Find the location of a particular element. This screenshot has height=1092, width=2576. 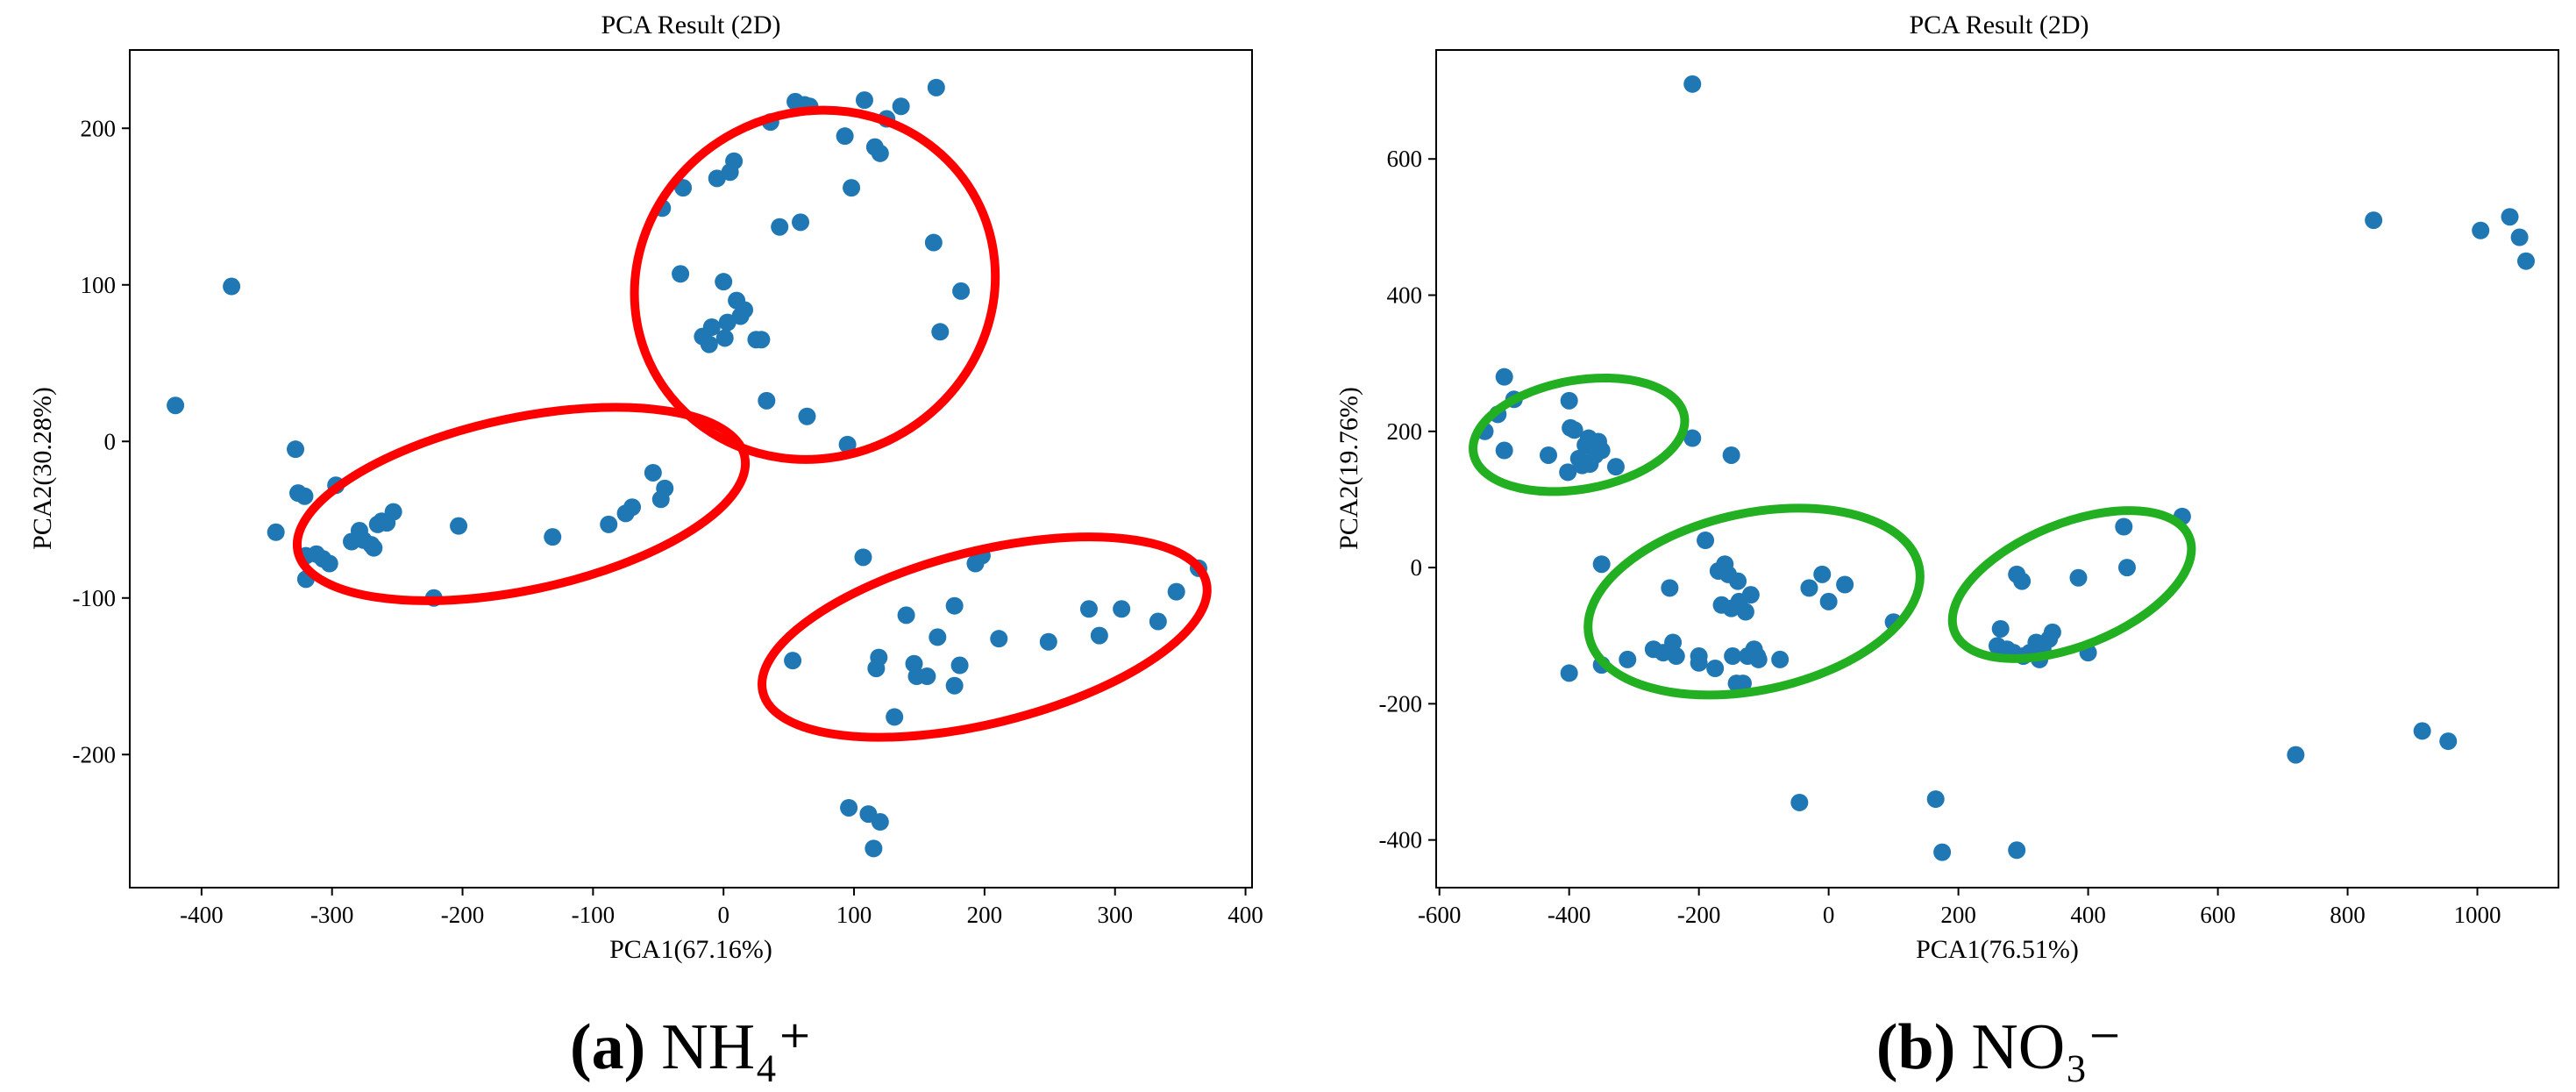

panel-a-caption: (a) NH₄⁺ is located at coordinates (691, 1047).